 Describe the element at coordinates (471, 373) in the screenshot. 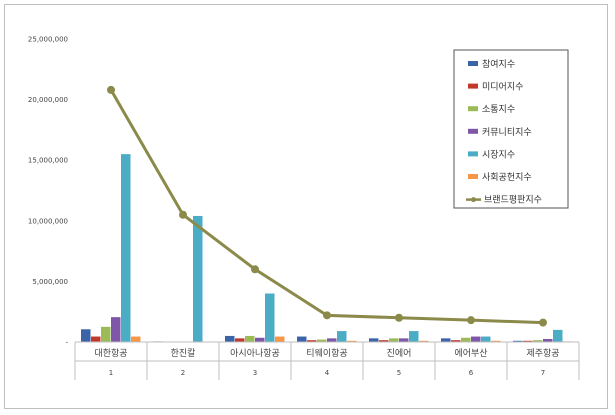

I see `x-rank-label: 6` at that location.